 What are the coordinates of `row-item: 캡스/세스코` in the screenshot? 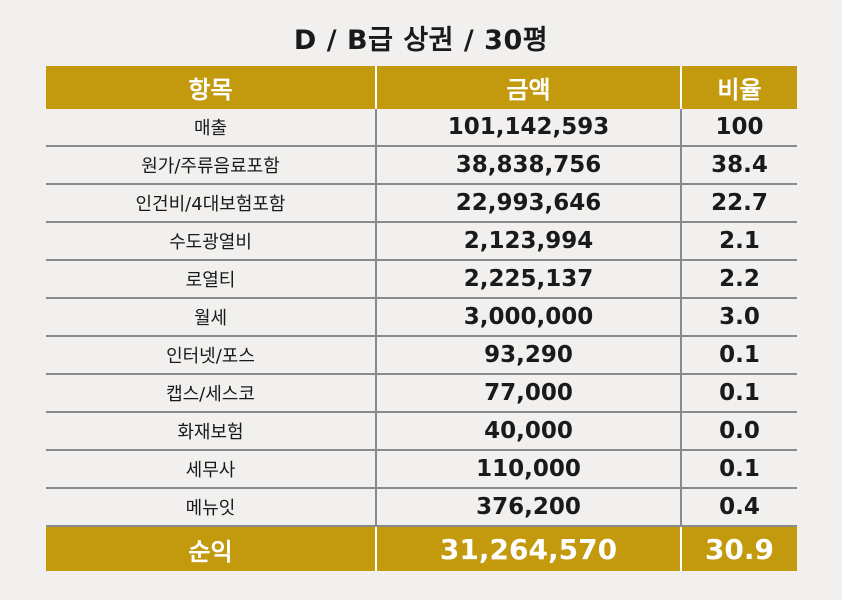 It's located at (211, 393).